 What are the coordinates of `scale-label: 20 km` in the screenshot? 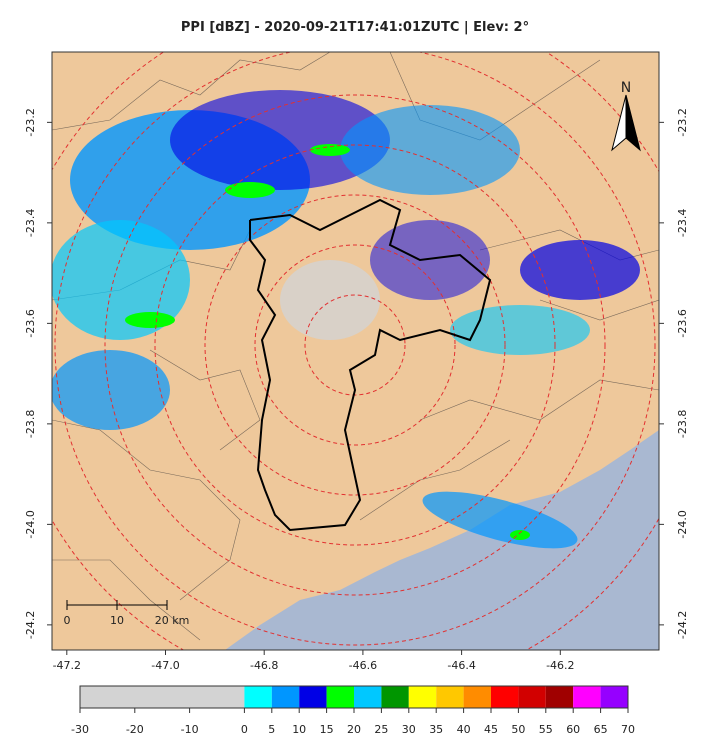 It's located at (172, 620).